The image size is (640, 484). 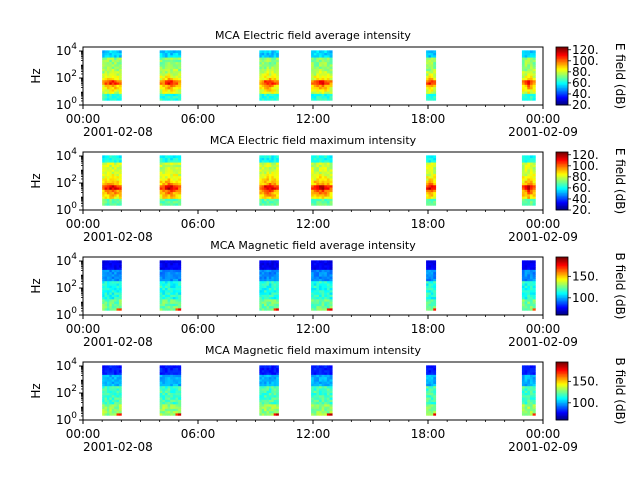 I want to click on panel-title: MCA Electric field average intensity, so click(x=313, y=35).